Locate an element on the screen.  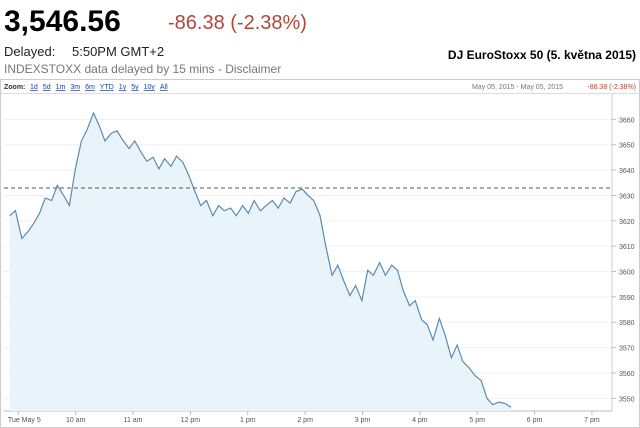
zoom-option: YTD is located at coordinates (107, 87).